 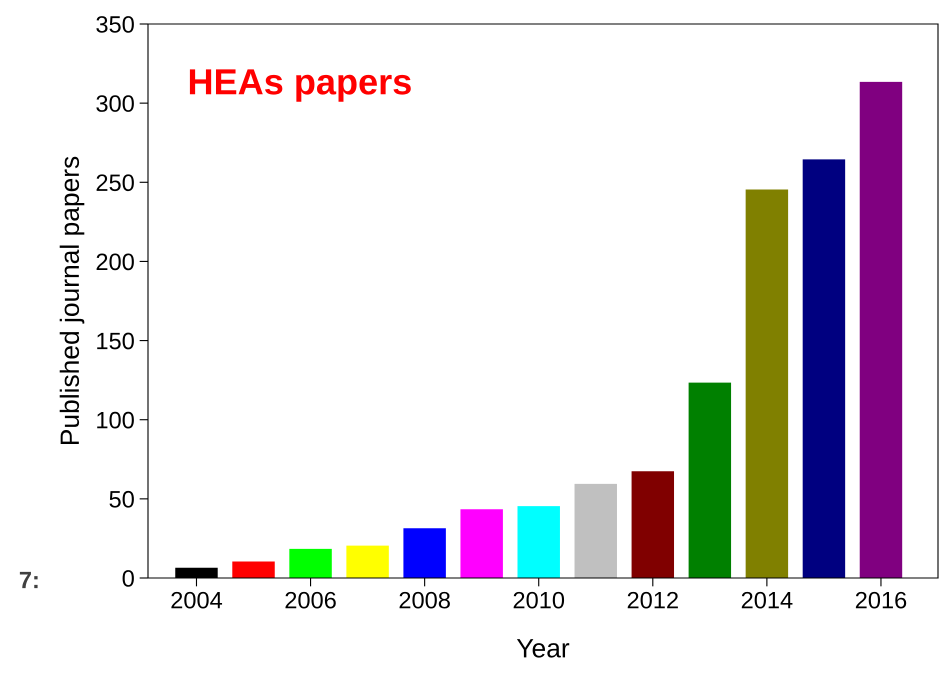 What do you see at coordinates (425, 600) in the screenshot?
I see `x-tick-label: 2008` at bounding box center [425, 600].